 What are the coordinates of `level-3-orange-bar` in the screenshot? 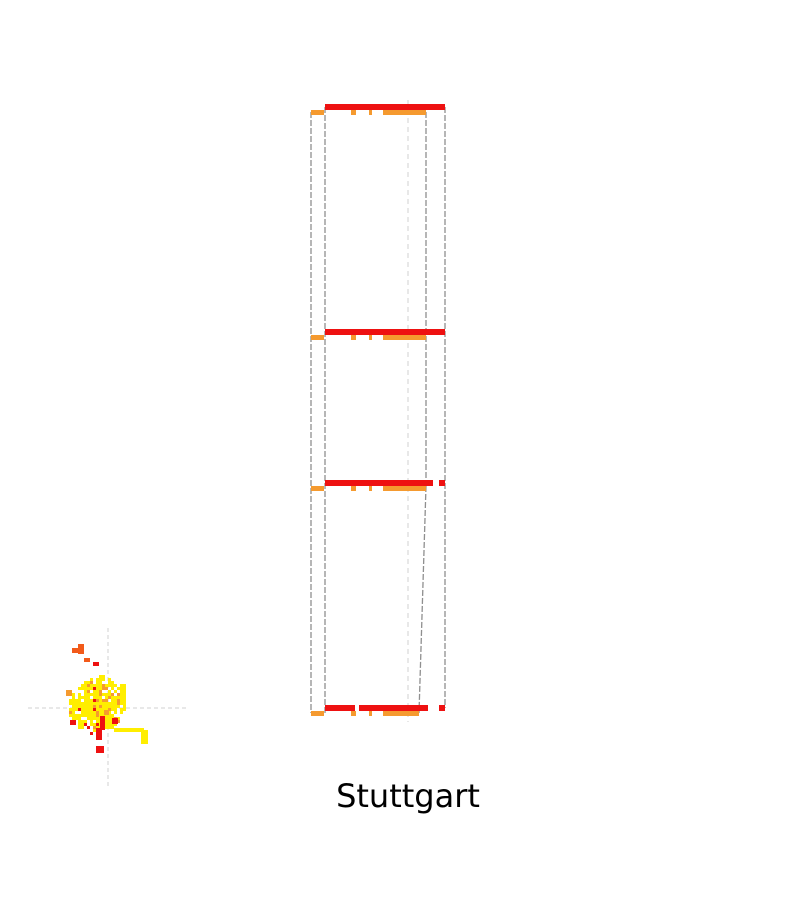 It's located at (404, 488).